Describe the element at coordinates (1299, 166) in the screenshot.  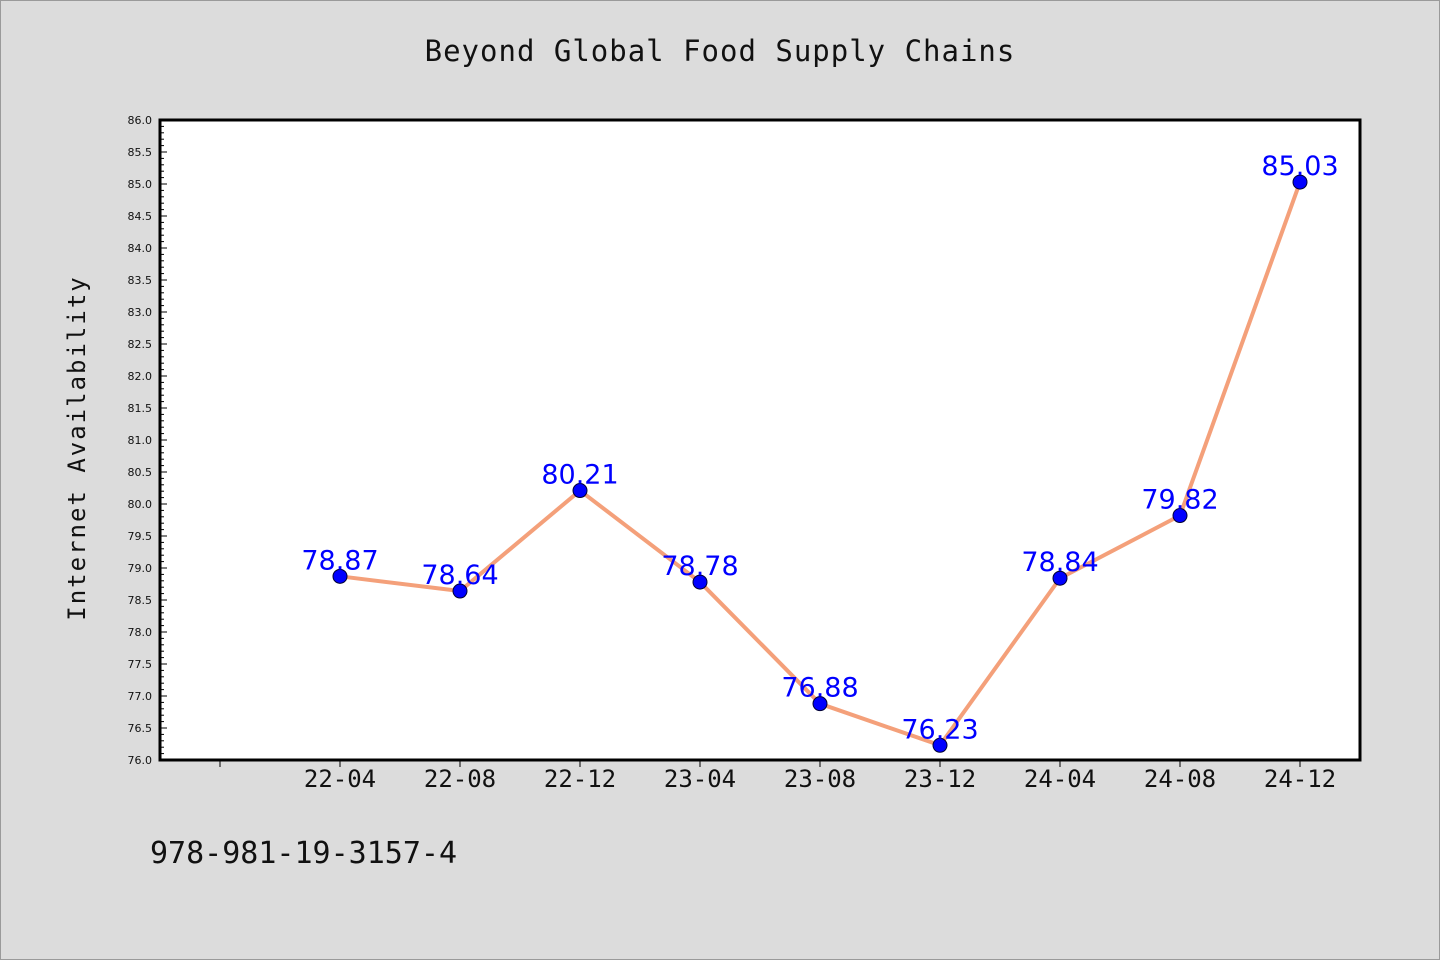
I see `data-label: 85.03` at that location.